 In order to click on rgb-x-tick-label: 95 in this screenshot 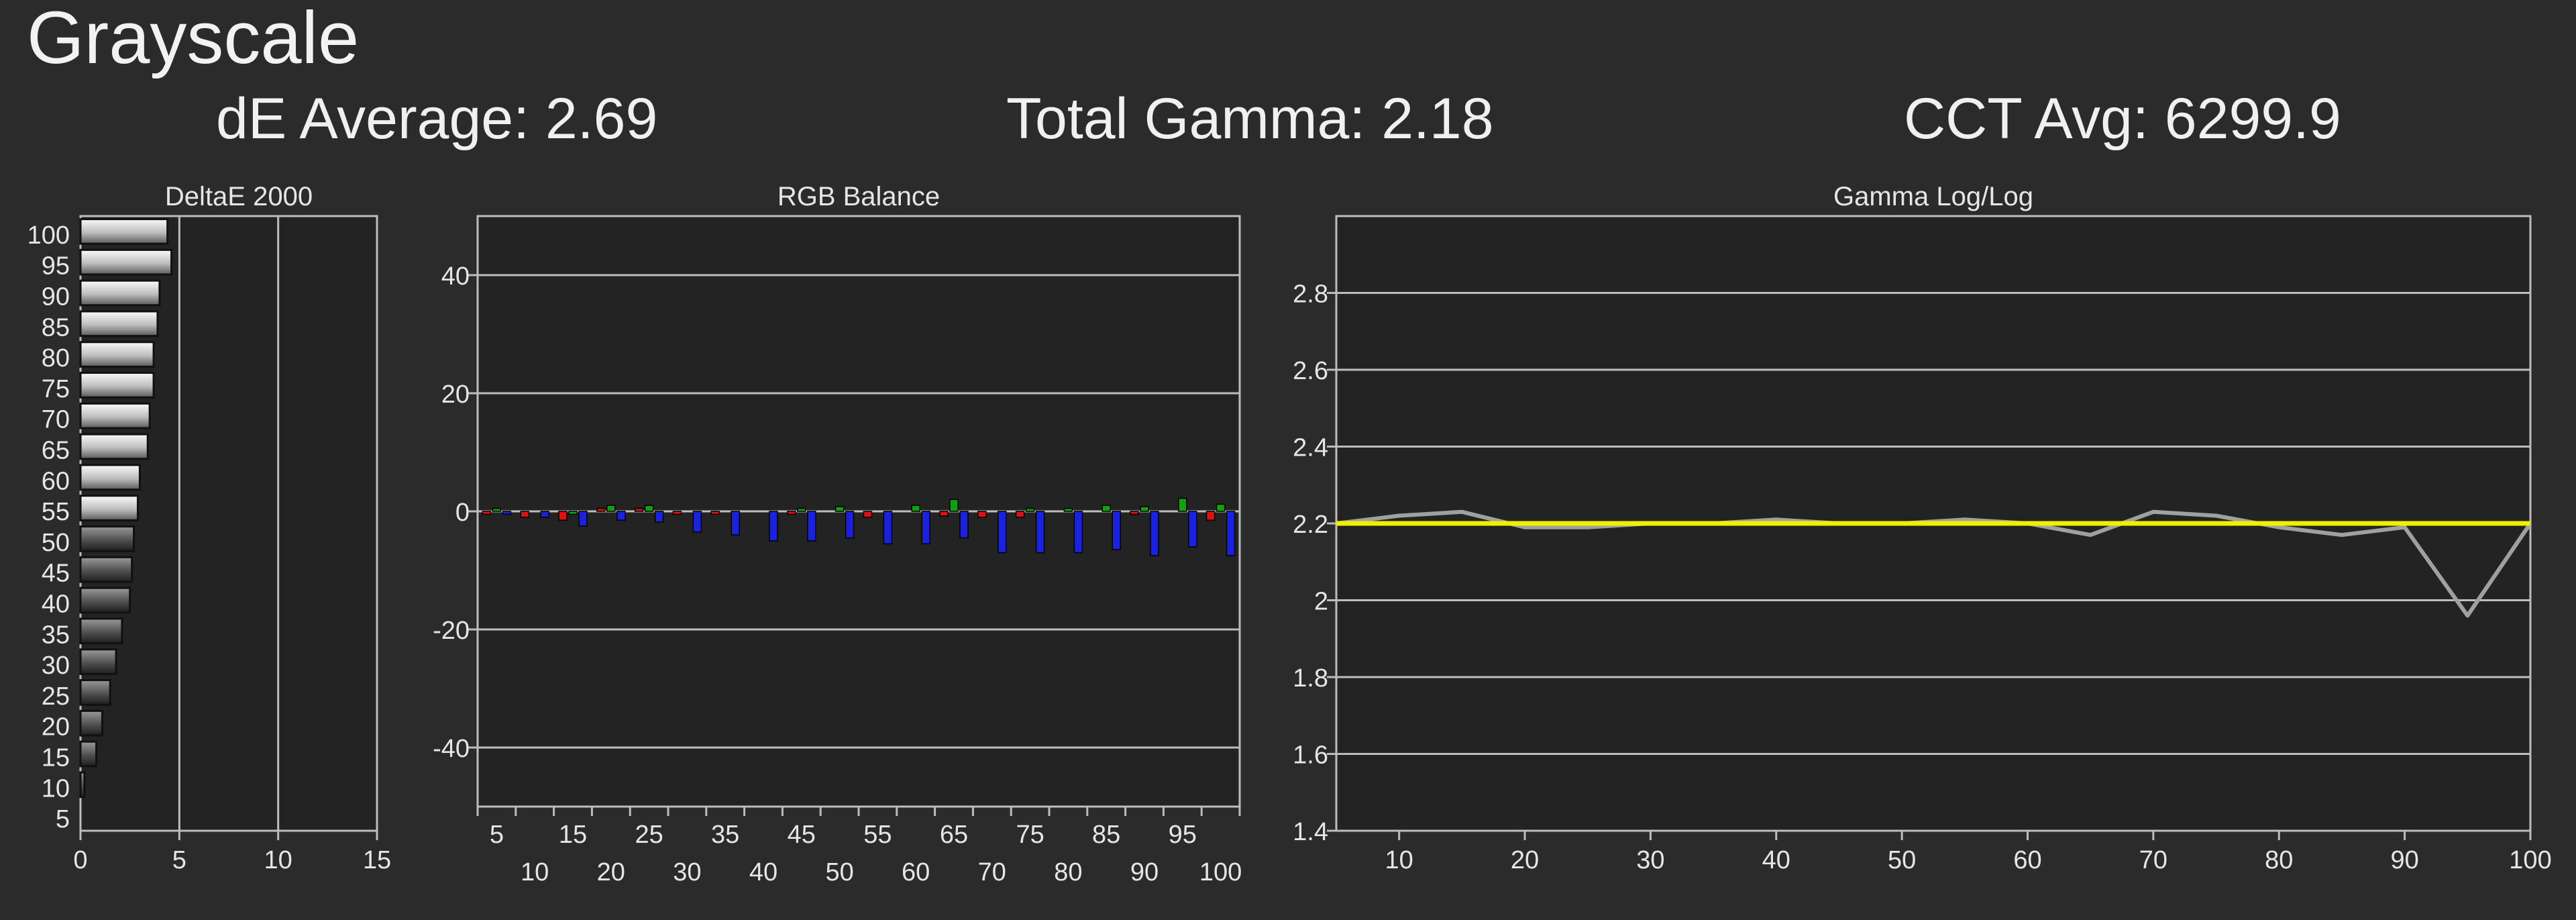, I will do `click(1183, 835)`.